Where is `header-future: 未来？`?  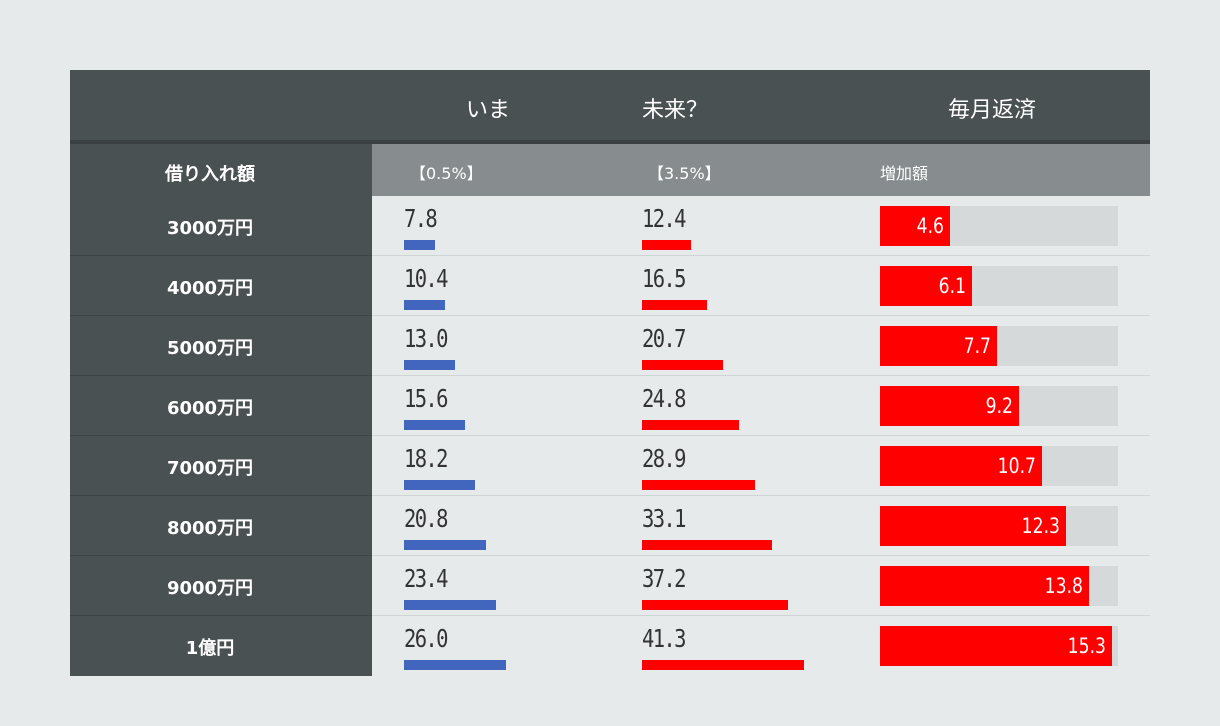
header-future: 未来？ is located at coordinates (675, 110).